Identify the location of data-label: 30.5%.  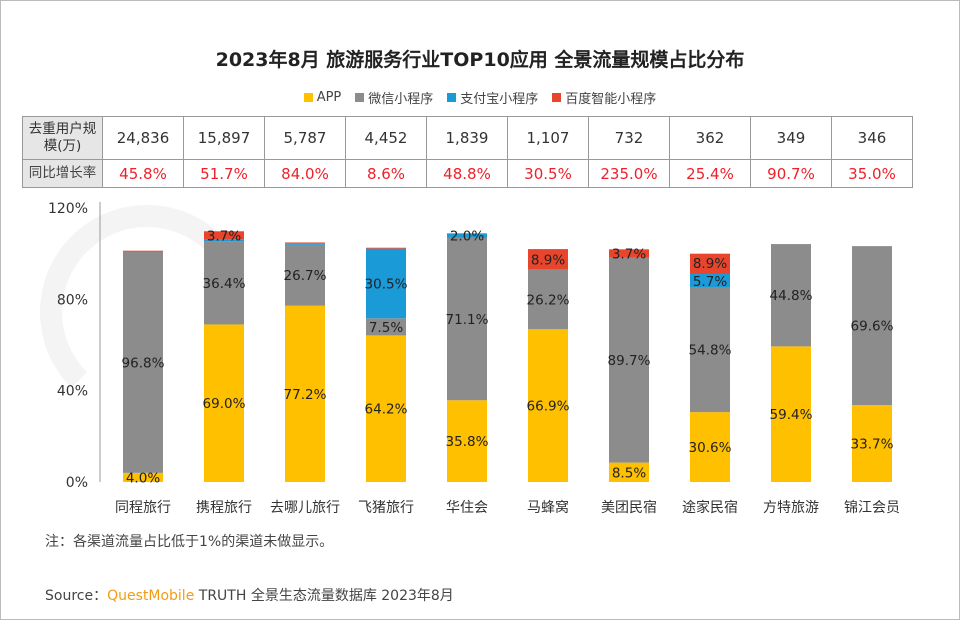
(386, 284).